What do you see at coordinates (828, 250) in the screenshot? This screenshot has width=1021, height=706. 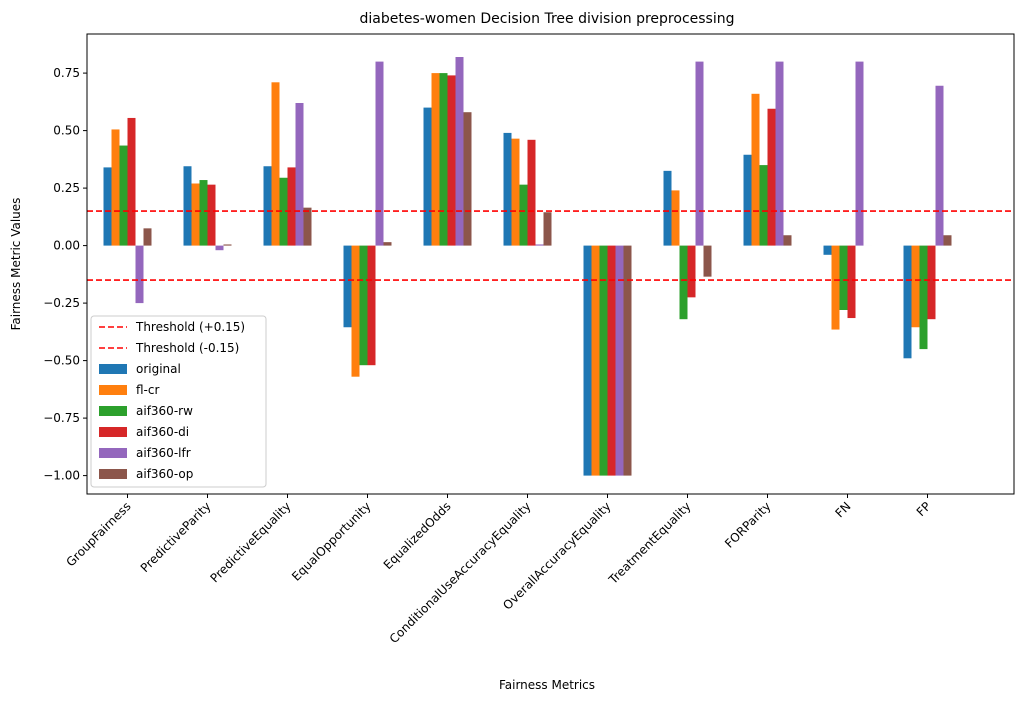 I see `bar-original-fn` at bounding box center [828, 250].